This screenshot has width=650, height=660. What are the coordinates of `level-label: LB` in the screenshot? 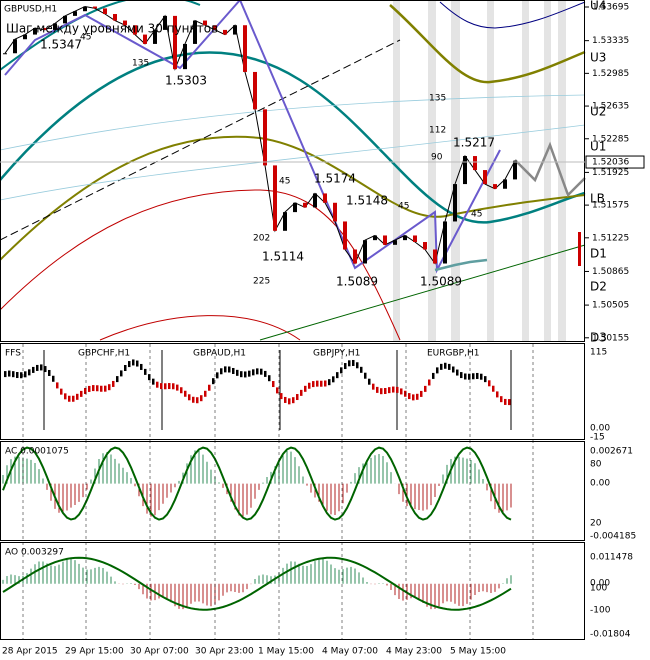 It's located at (597, 199).